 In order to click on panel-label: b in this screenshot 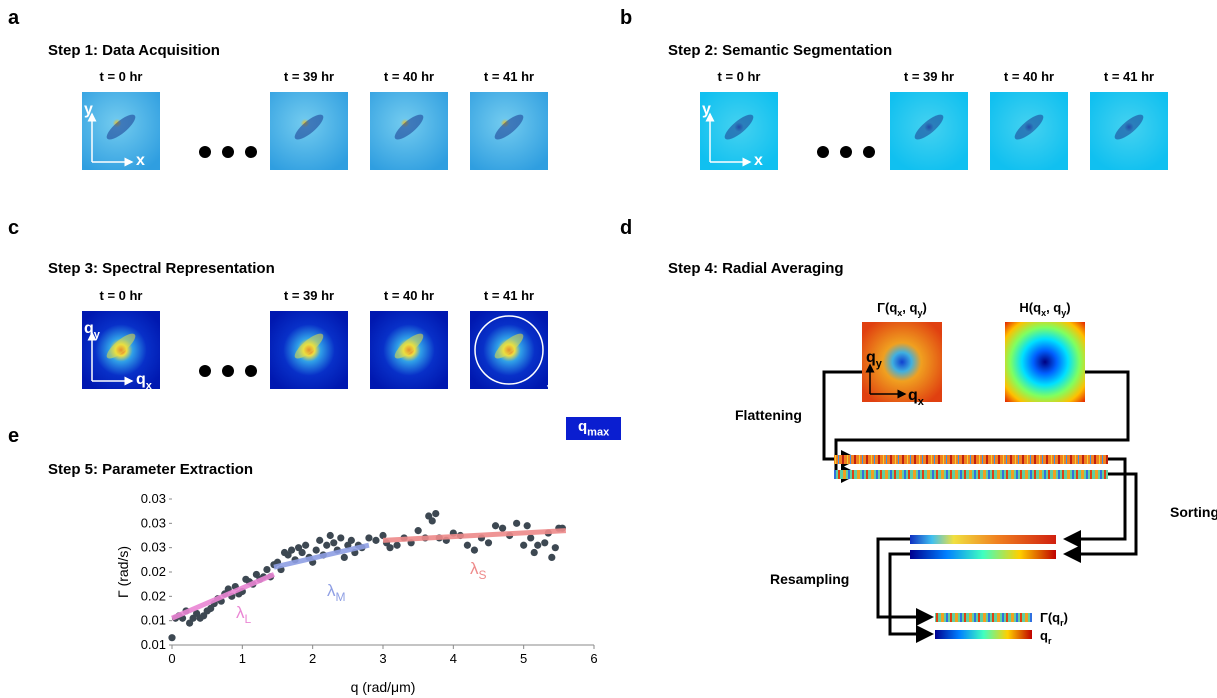, I will do `click(626, 18)`.